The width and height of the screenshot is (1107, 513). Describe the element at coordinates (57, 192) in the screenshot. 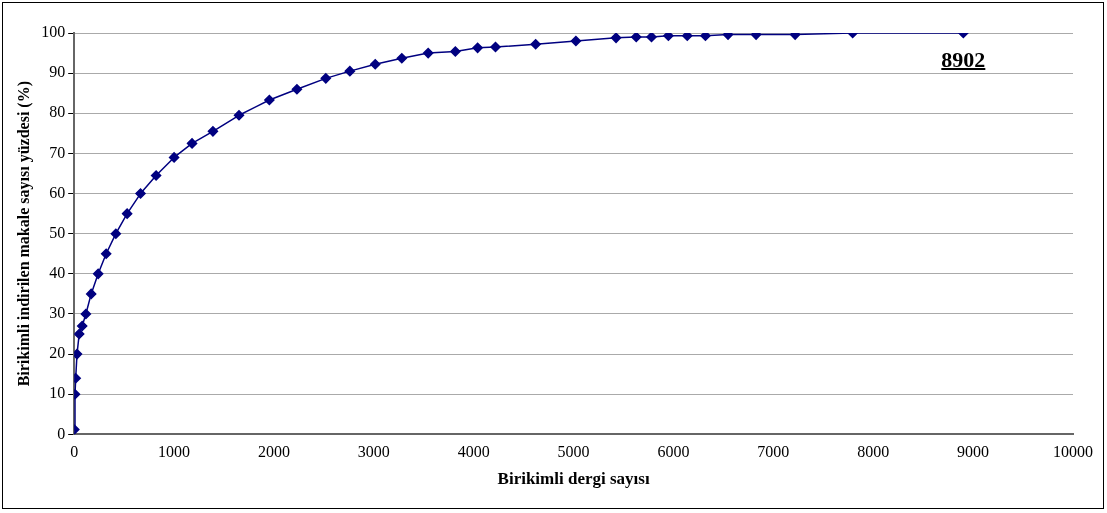

I see `y-tick-label: 60` at that location.